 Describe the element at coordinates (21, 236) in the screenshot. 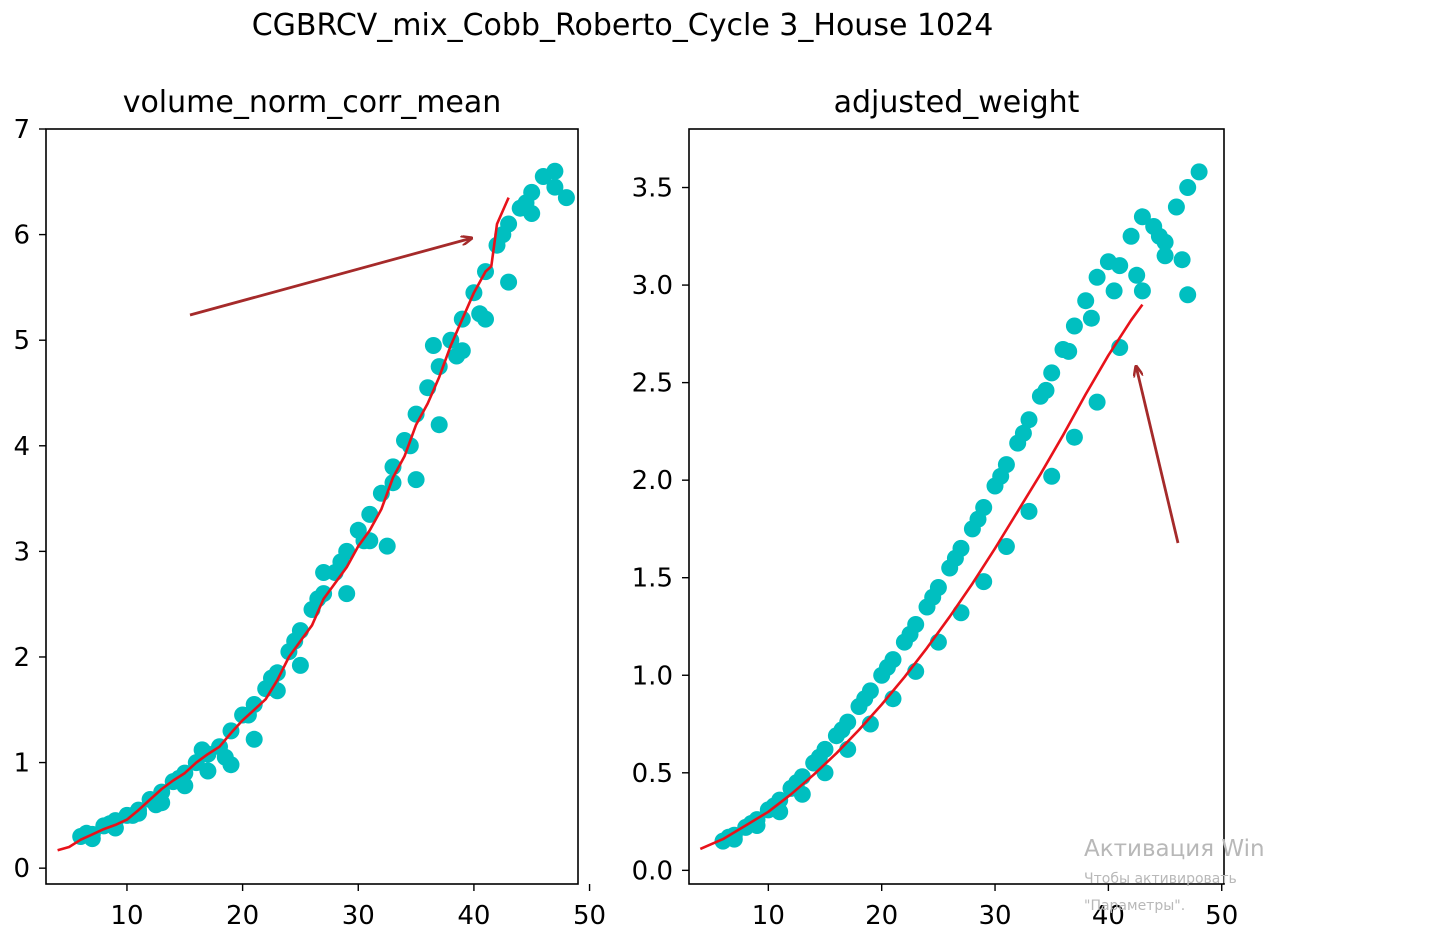

I see `y-tick-label: 6` at that location.